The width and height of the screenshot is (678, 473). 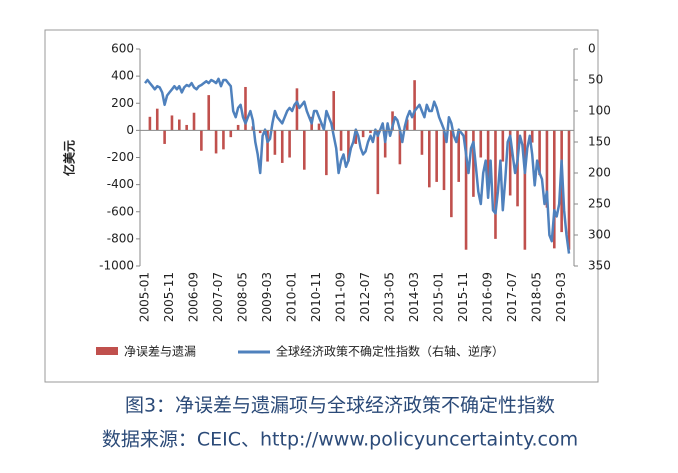 I want to click on y2-tick-label: 300, so click(x=599, y=235).